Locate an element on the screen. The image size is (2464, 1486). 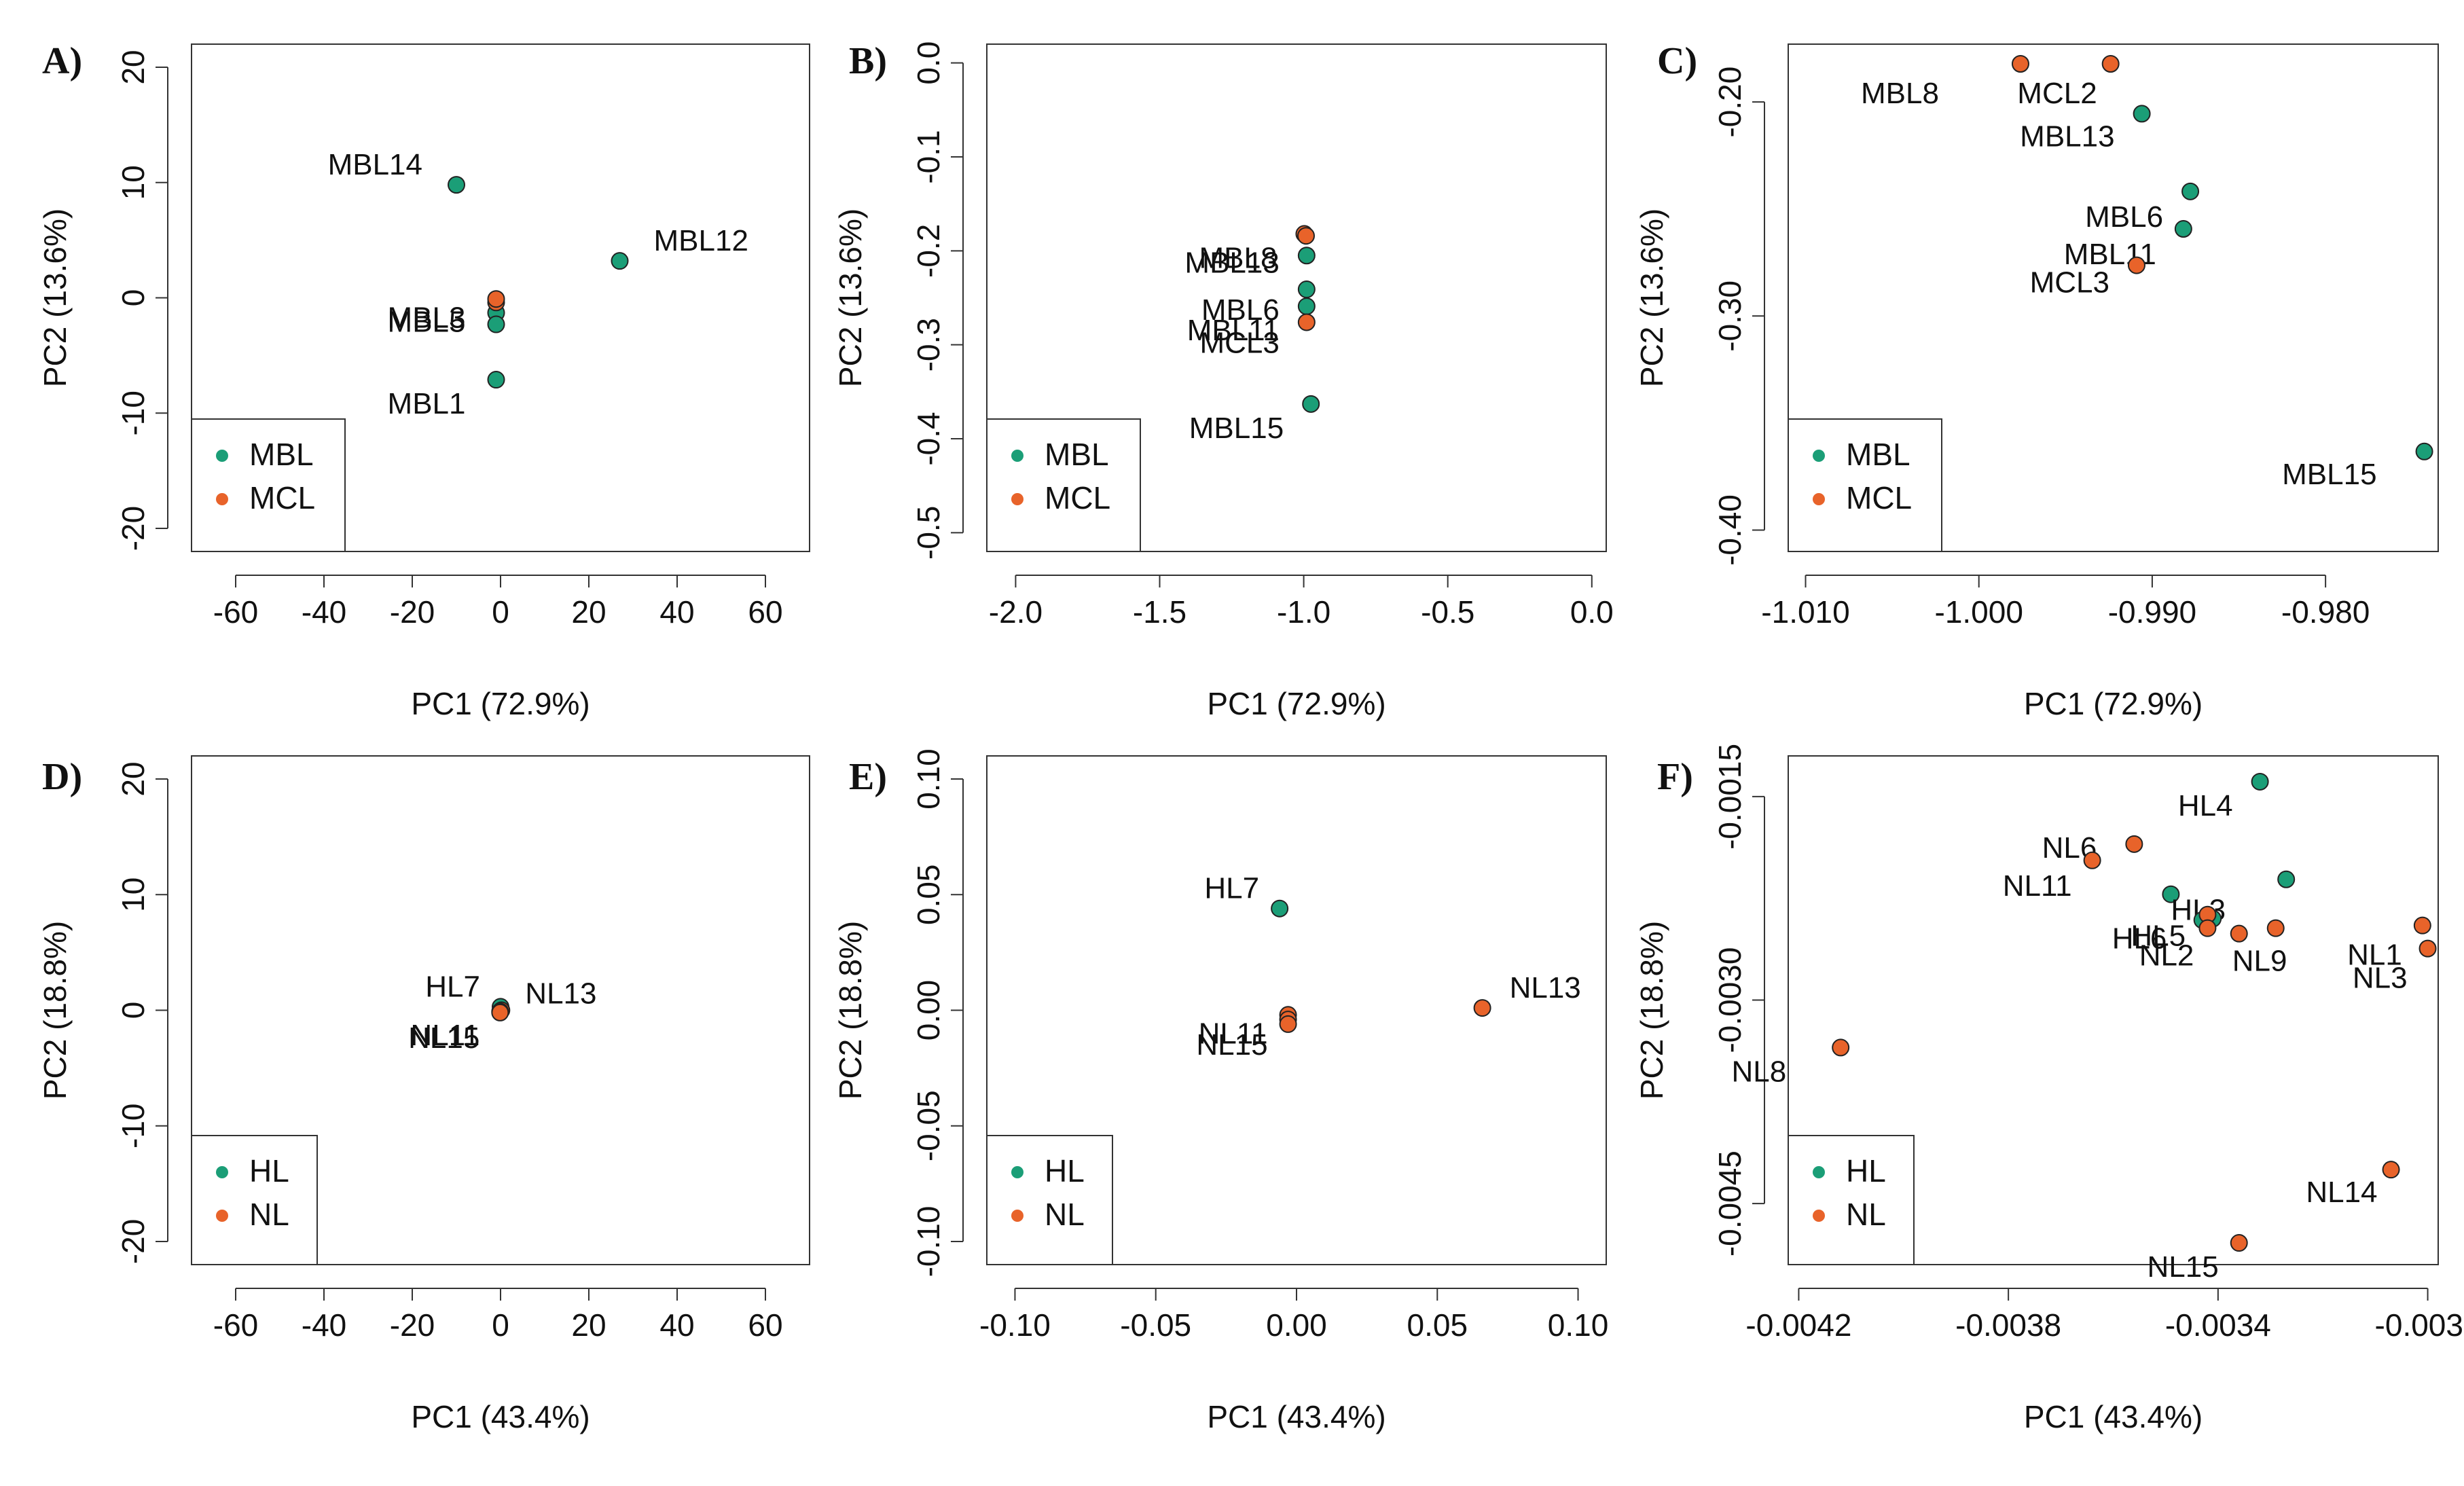
y-tick-label: -10 is located at coordinates (133, 413).